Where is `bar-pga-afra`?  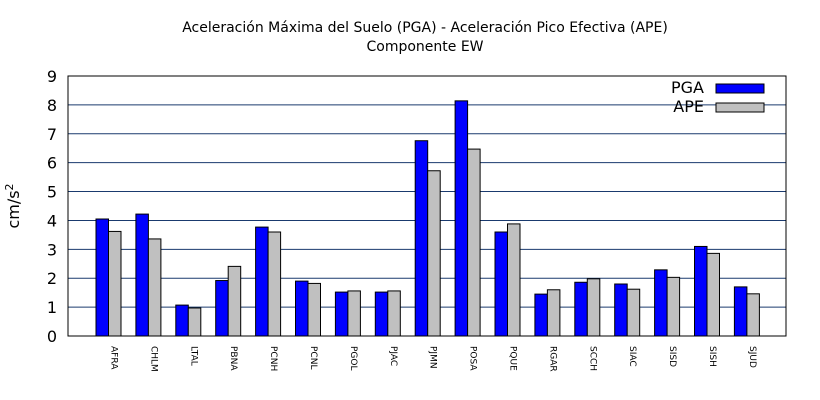 bar-pga-afra is located at coordinates (102, 277).